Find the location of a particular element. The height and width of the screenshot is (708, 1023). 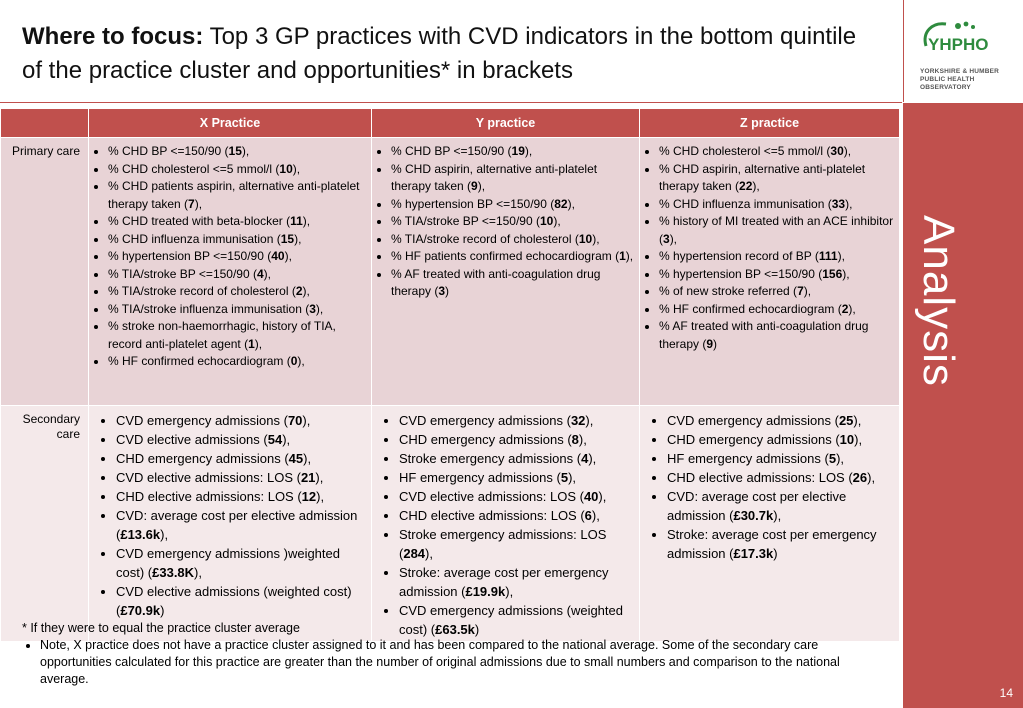

indicator-text: CVD emergency admissions ( is located at coordinates (485, 420).